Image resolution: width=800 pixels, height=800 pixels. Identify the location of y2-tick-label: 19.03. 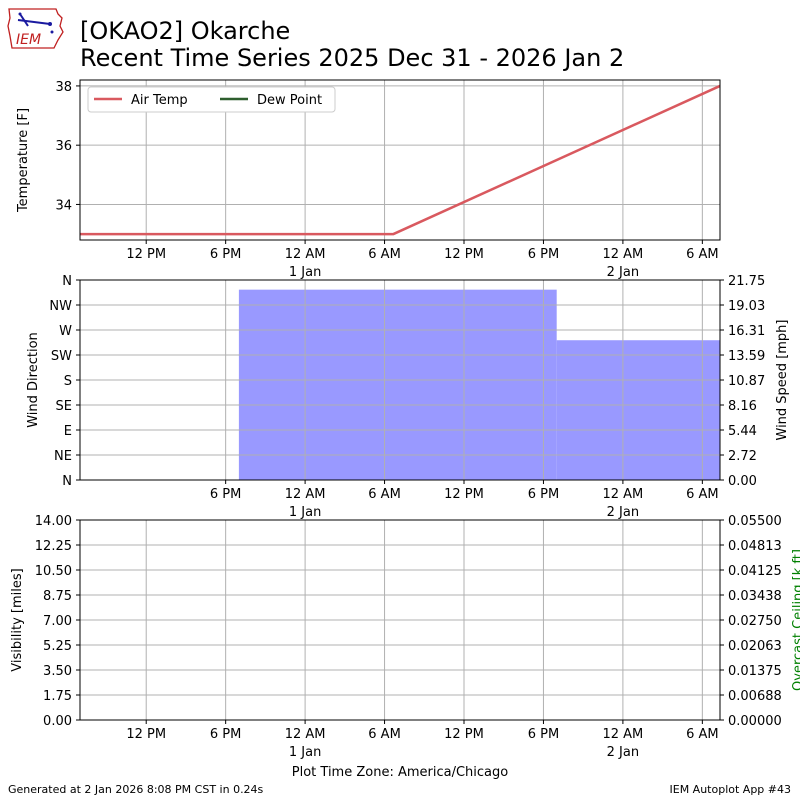
(746, 306).